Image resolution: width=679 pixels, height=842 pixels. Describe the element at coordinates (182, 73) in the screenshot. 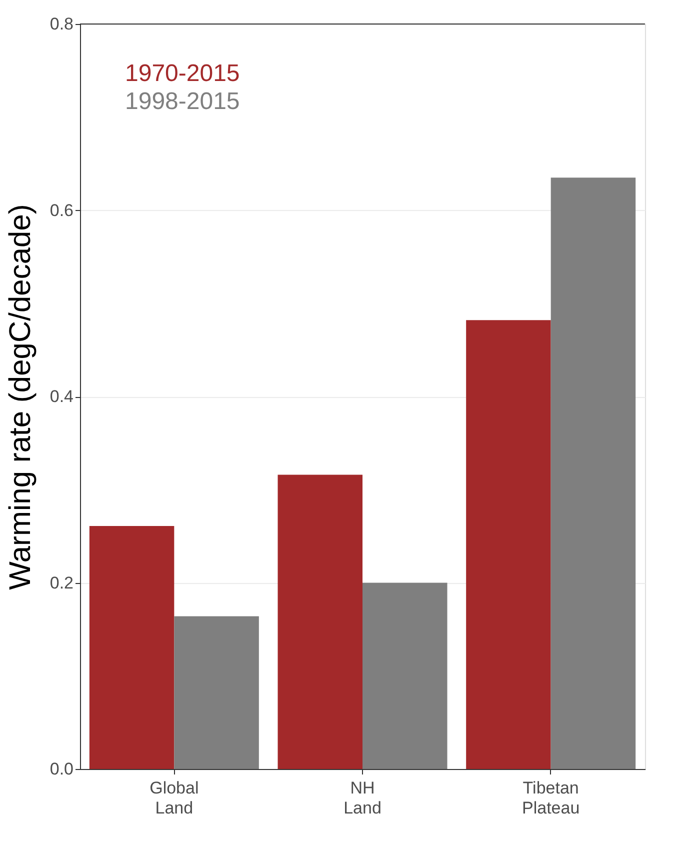

I see `text: 1970-2015` at that location.